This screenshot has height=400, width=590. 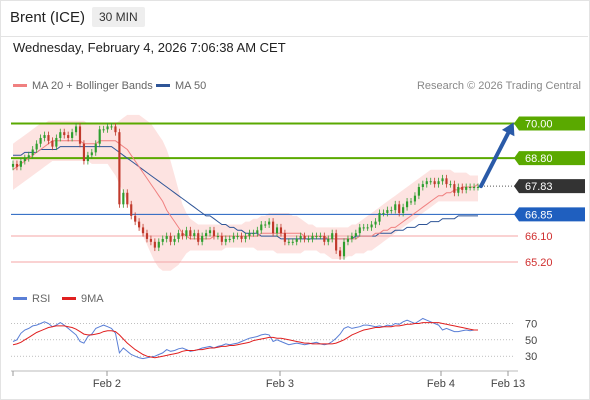 What do you see at coordinates (539, 125) in the screenshot?
I see `level-tag-label: 70.00` at bounding box center [539, 125].